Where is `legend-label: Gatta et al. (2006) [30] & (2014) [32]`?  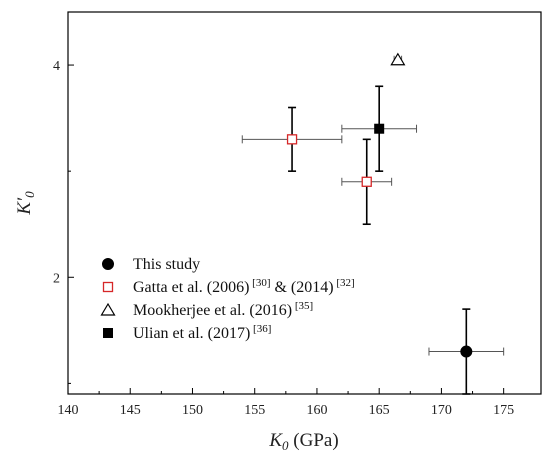
legend-label: Gatta et al. (2006) [30] & (2014) [32] is located at coordinates (244, 286).